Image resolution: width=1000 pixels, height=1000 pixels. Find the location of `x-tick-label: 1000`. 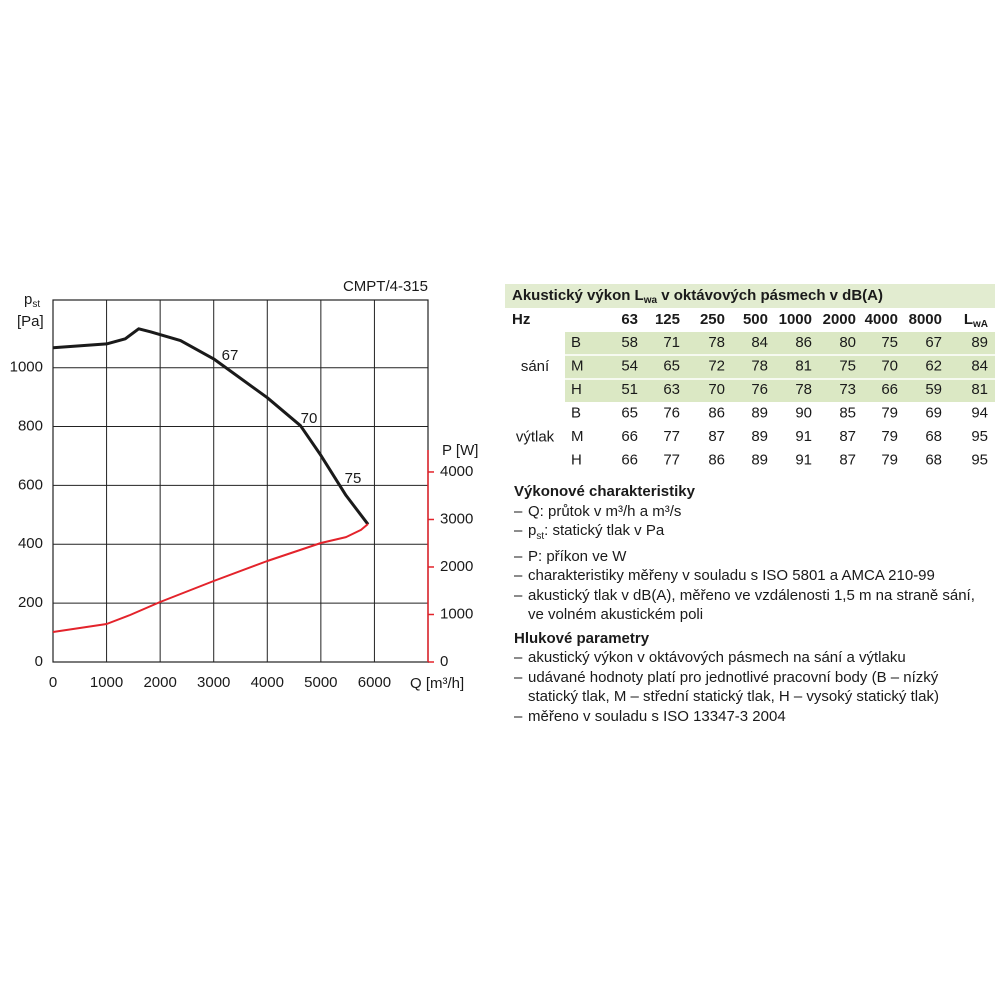

x-tick-label: 1000 is located at coordinates (106, 682).